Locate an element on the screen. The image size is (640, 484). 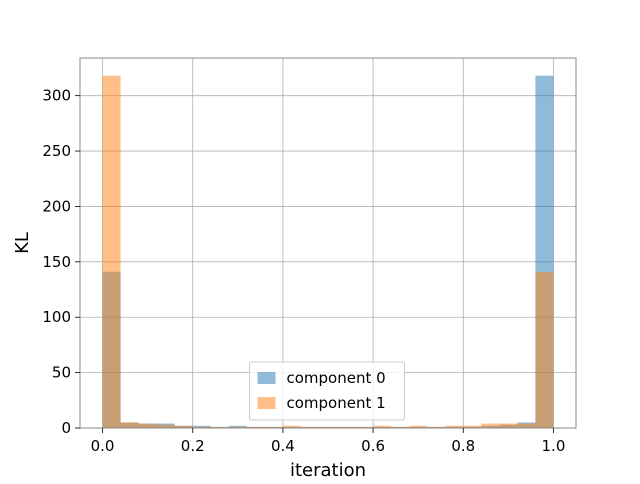
x-tick-label: 0.0 is located at coordinates (103, 446).